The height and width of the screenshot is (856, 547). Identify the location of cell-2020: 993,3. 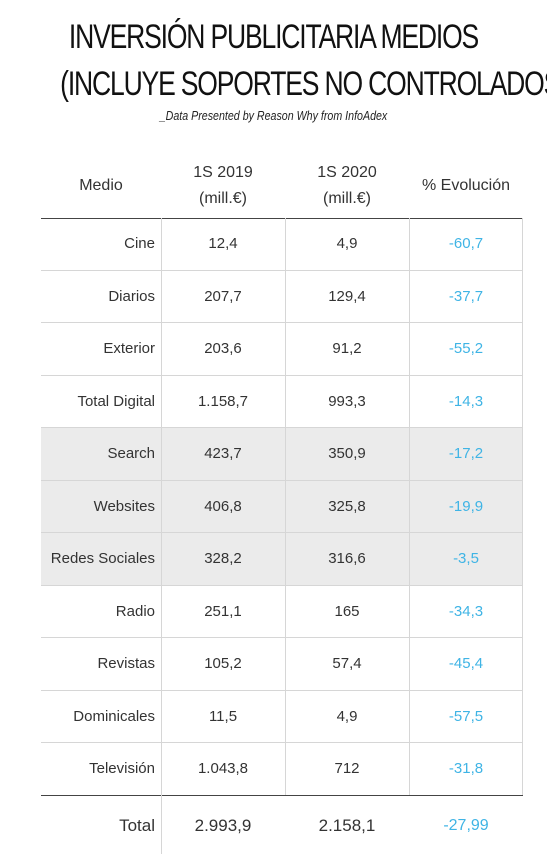
(347, 401).